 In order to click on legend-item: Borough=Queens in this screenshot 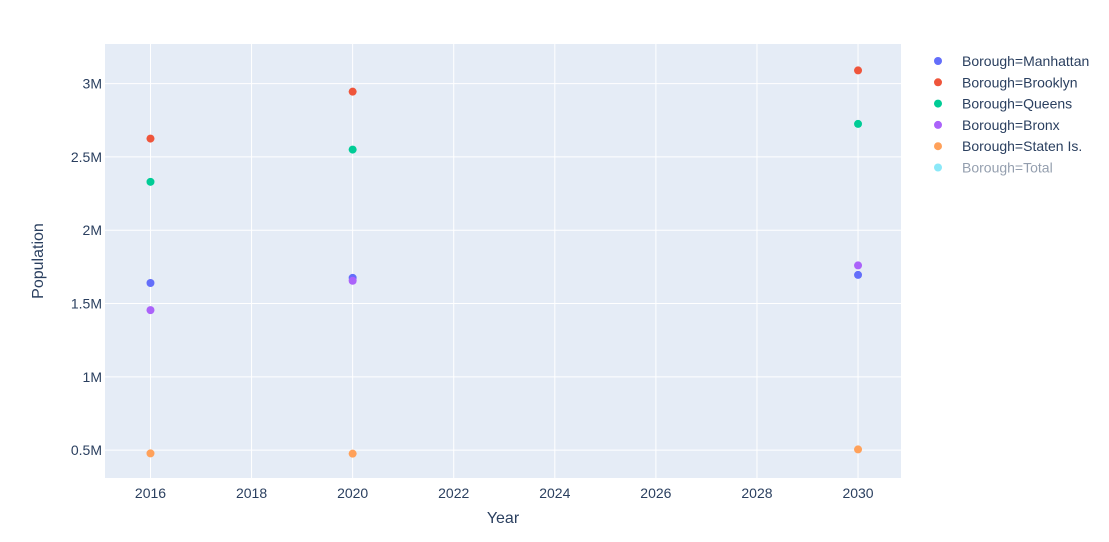, I will do `click(1003, 104)`.